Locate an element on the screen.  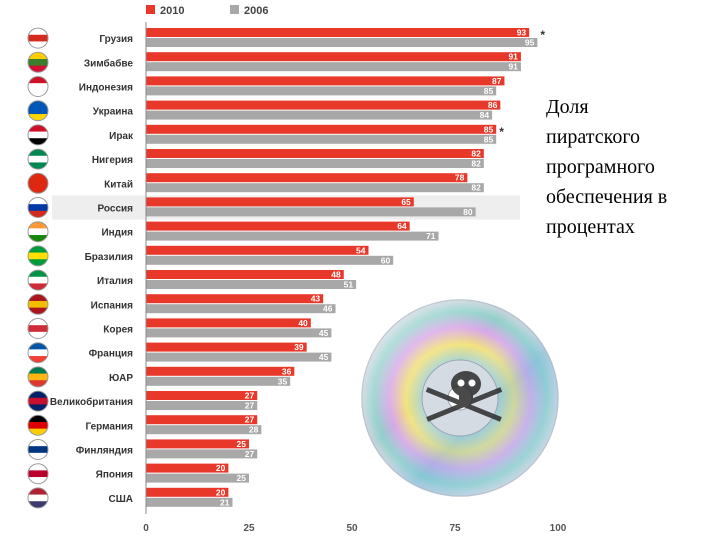
value-label: 95 is located at coordinates (530, 43).